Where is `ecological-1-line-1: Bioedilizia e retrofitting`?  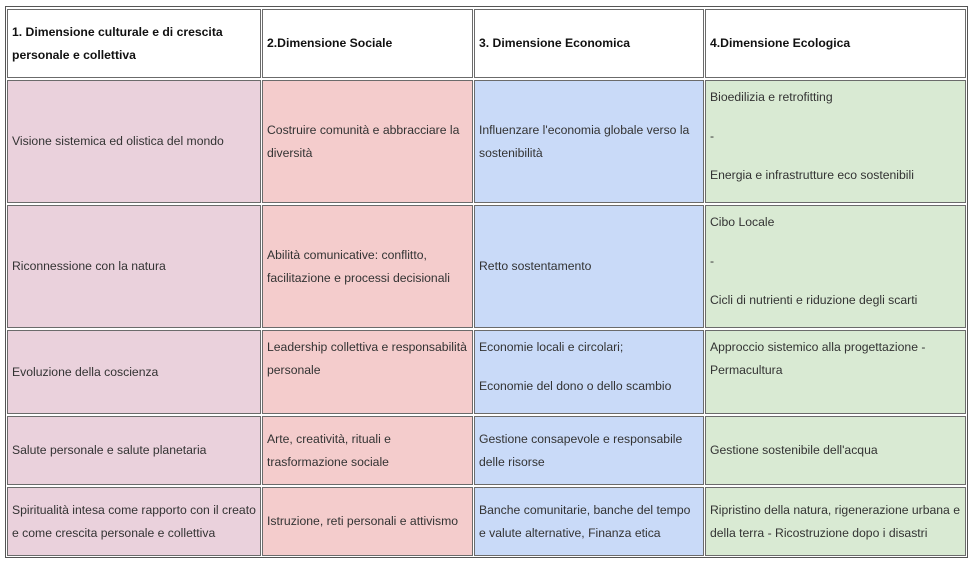 ecological-1-line-1: Bioedilizia e retrofitting is located at coordinates (771, 97).